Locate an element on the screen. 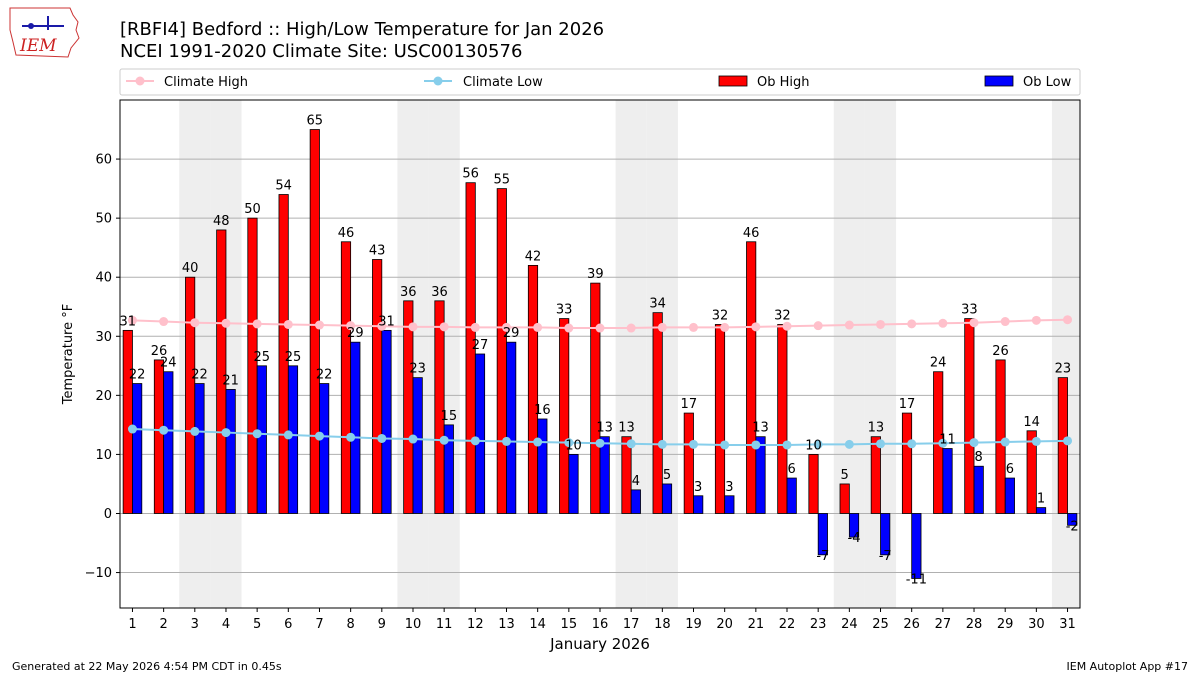  label-high-31: 23 is located at coordinates (1063, 369).